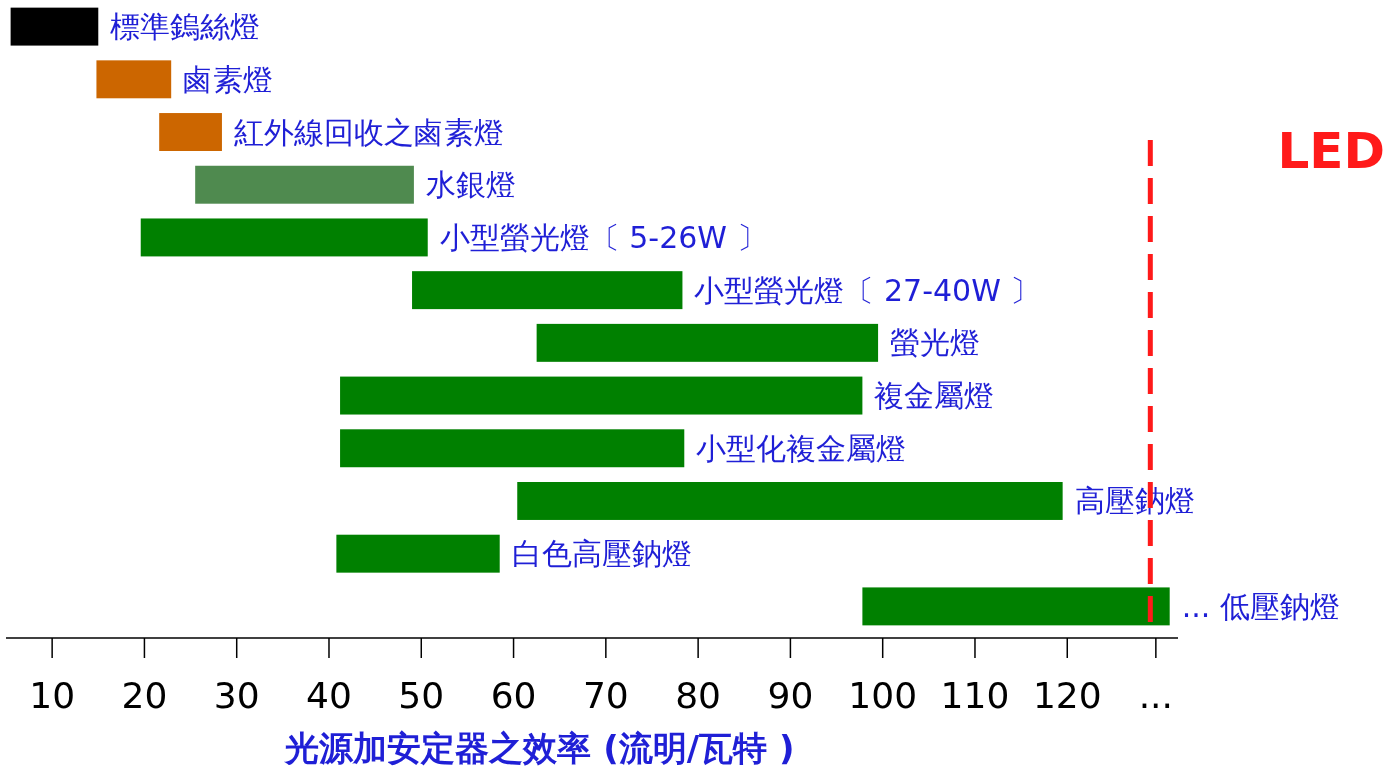  I want to click on ref-line-label: LED, so click(1331, 151).